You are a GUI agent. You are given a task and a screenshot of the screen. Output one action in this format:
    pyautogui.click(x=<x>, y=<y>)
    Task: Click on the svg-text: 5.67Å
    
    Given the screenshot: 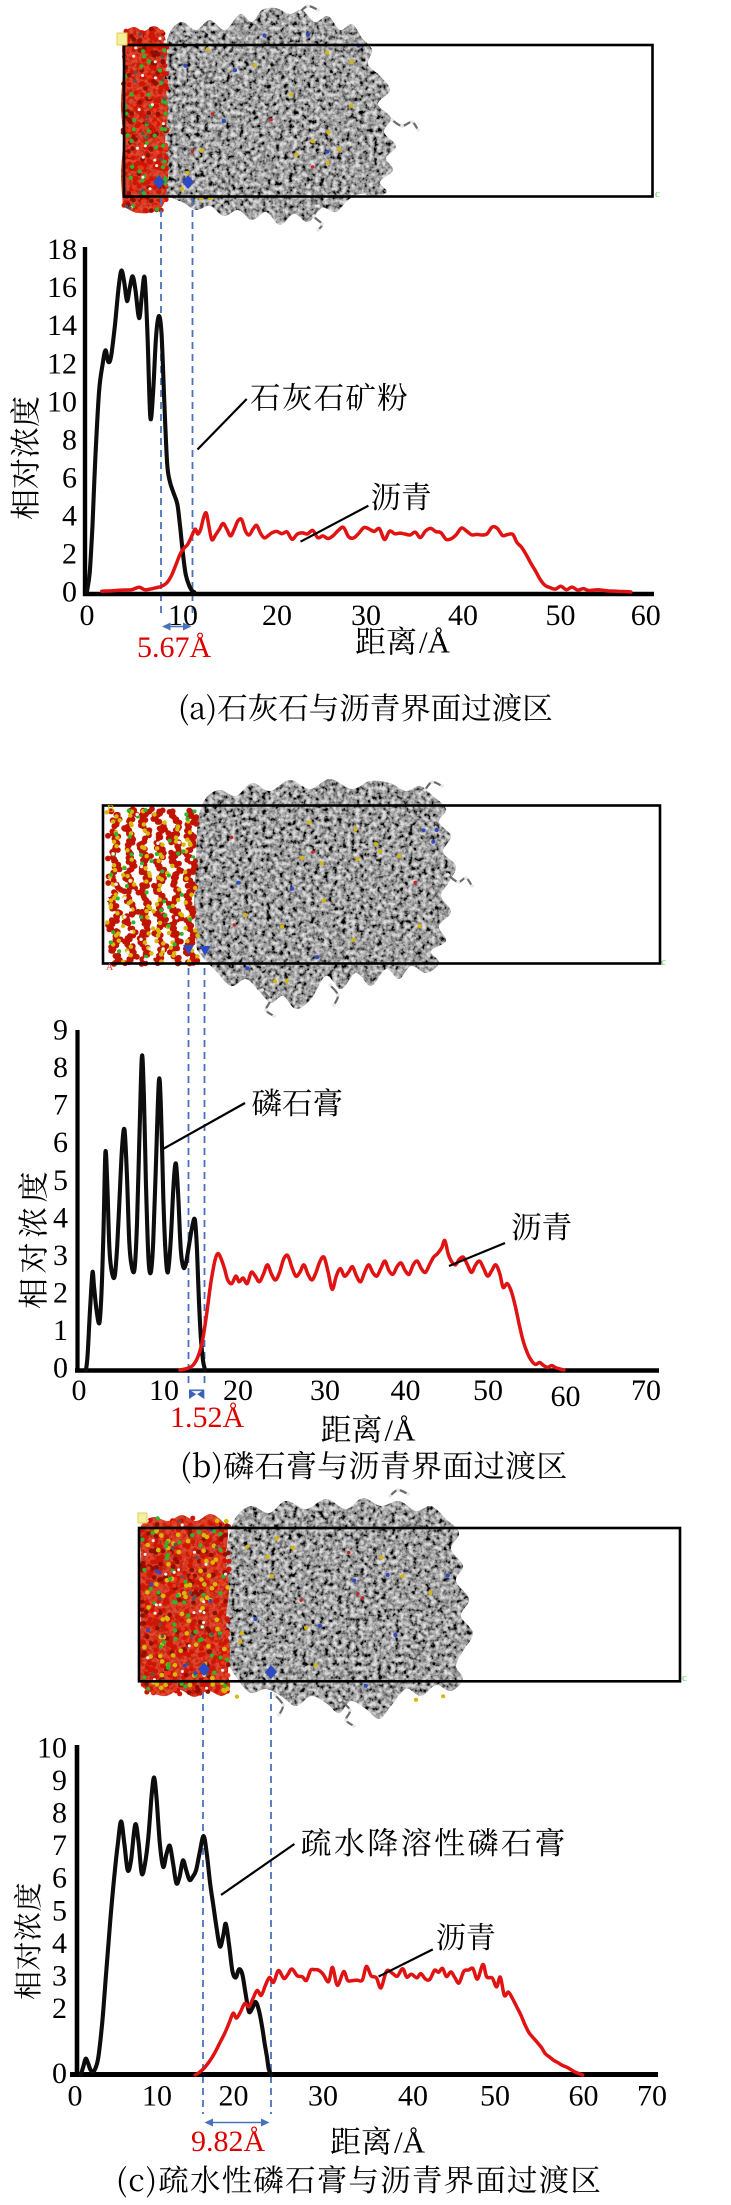 What is the action you would take?
    pyautogui.click(x=174, y=647)
    